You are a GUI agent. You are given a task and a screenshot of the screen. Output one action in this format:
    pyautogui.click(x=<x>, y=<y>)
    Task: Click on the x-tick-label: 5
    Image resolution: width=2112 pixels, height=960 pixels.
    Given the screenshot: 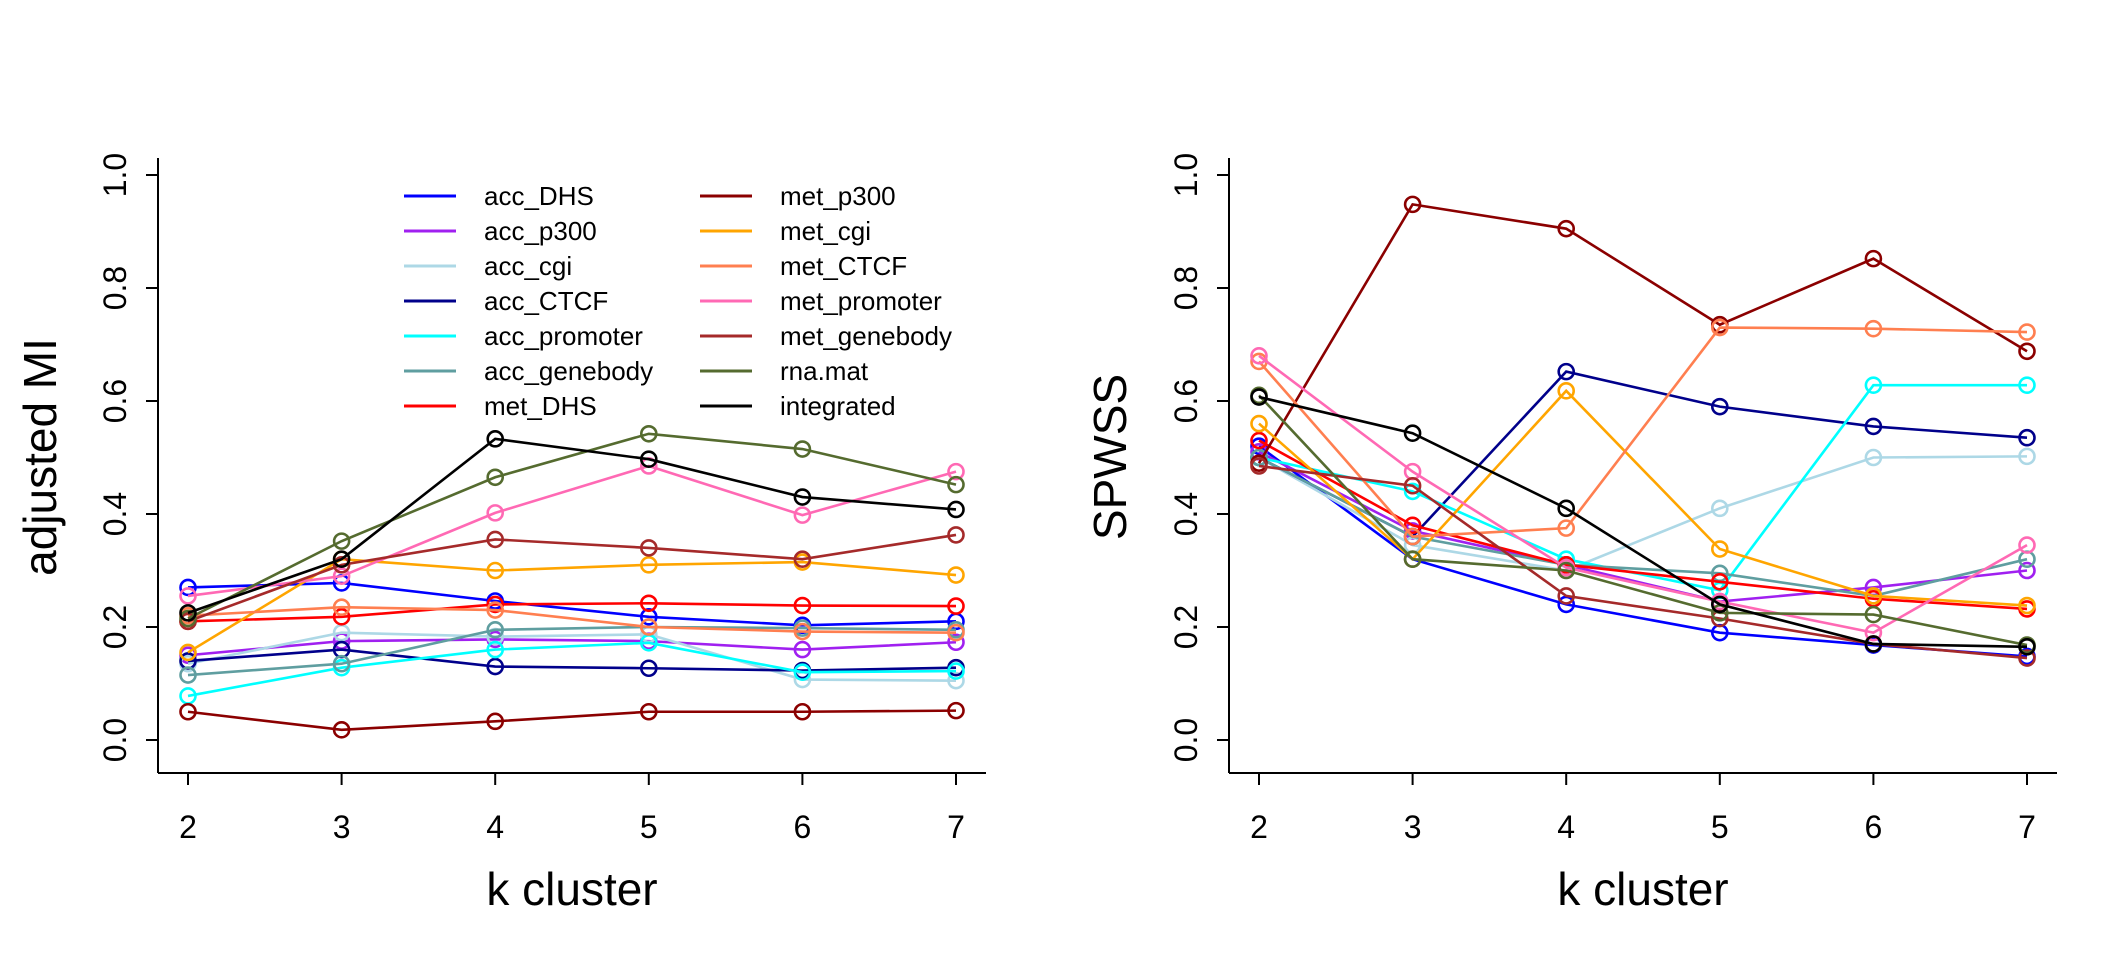 What is the action you would take?
    pyautogui.click(x=649, y=827)
    